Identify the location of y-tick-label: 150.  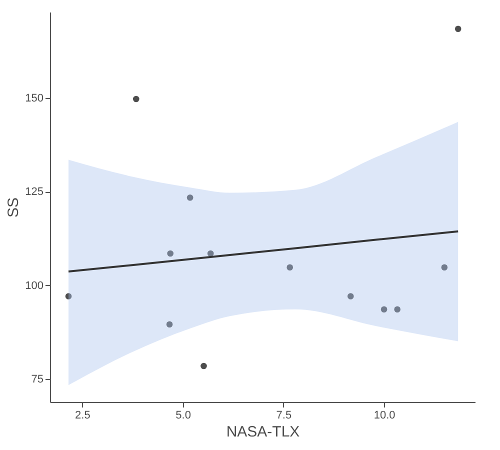
(34, 98).